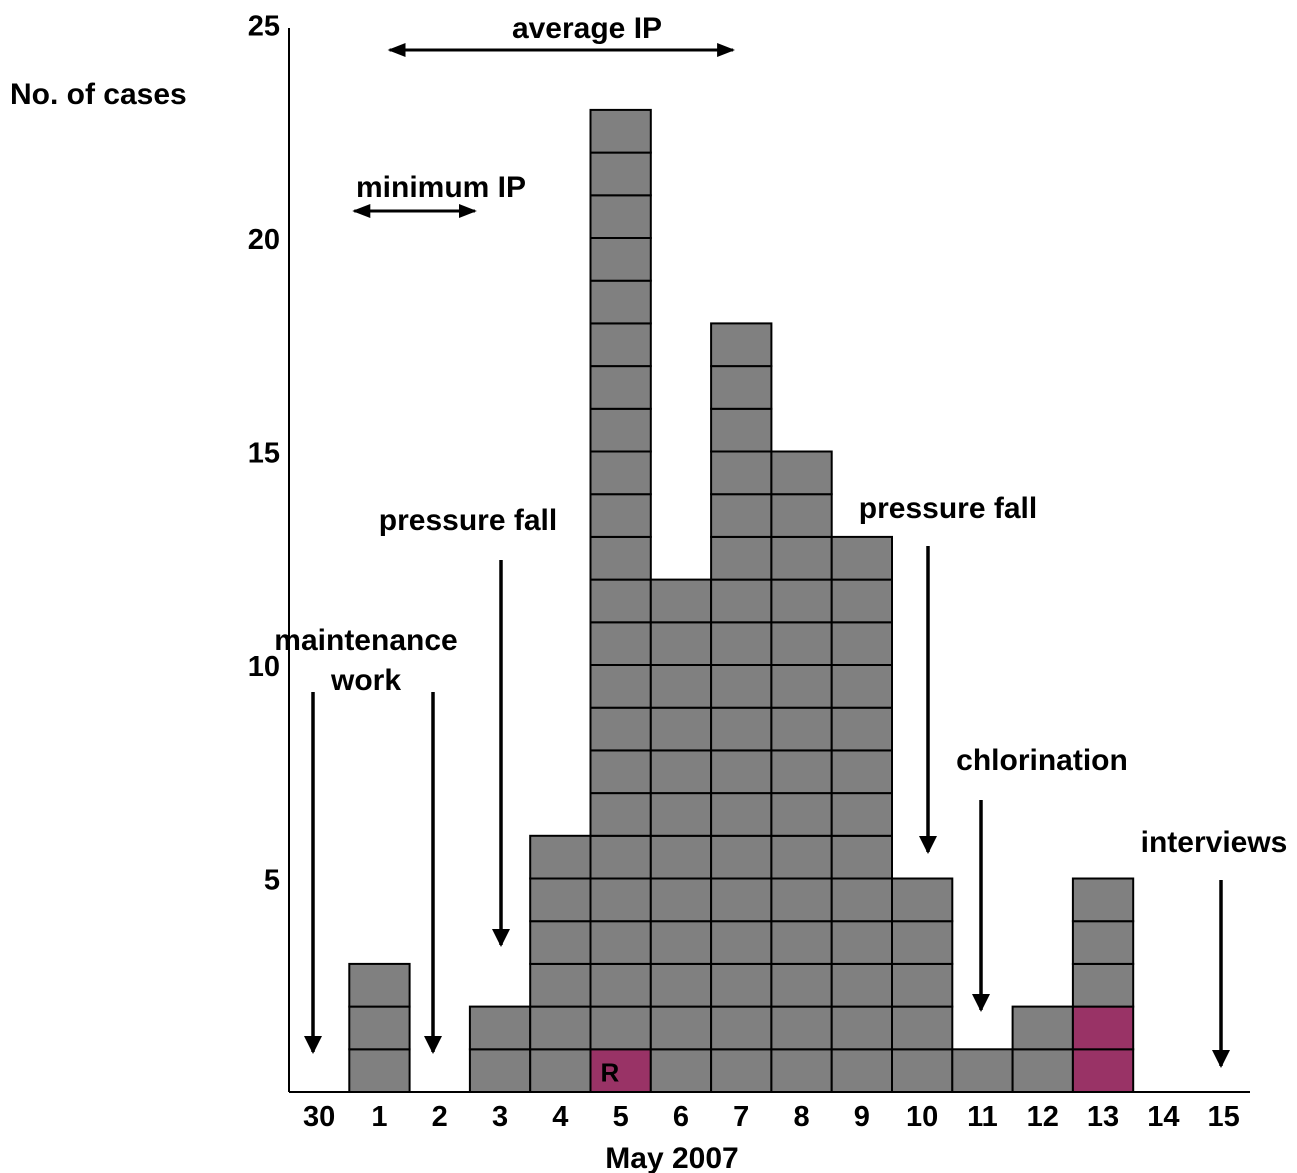 Image resolution: width=1297 pixels, height=1173 pixels. I want to click on x-tick-label-11: 11, so click(982, 1117).